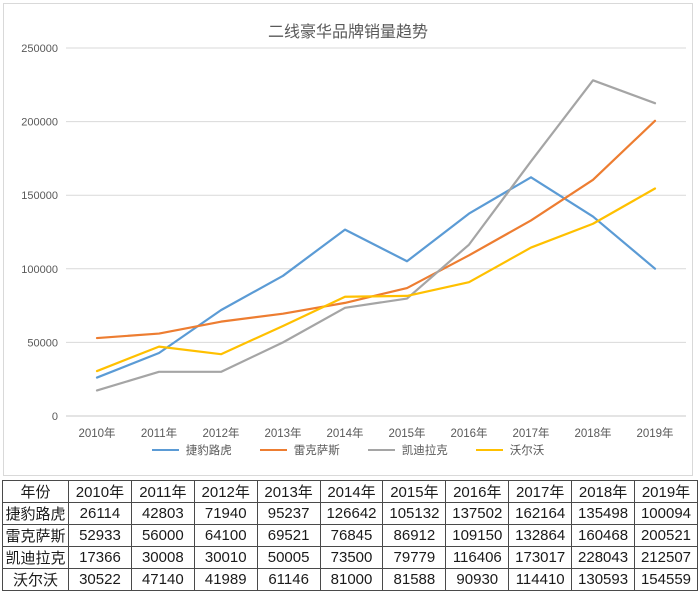  I want to click on table-header-cell: 2015年, so click(414, 491).